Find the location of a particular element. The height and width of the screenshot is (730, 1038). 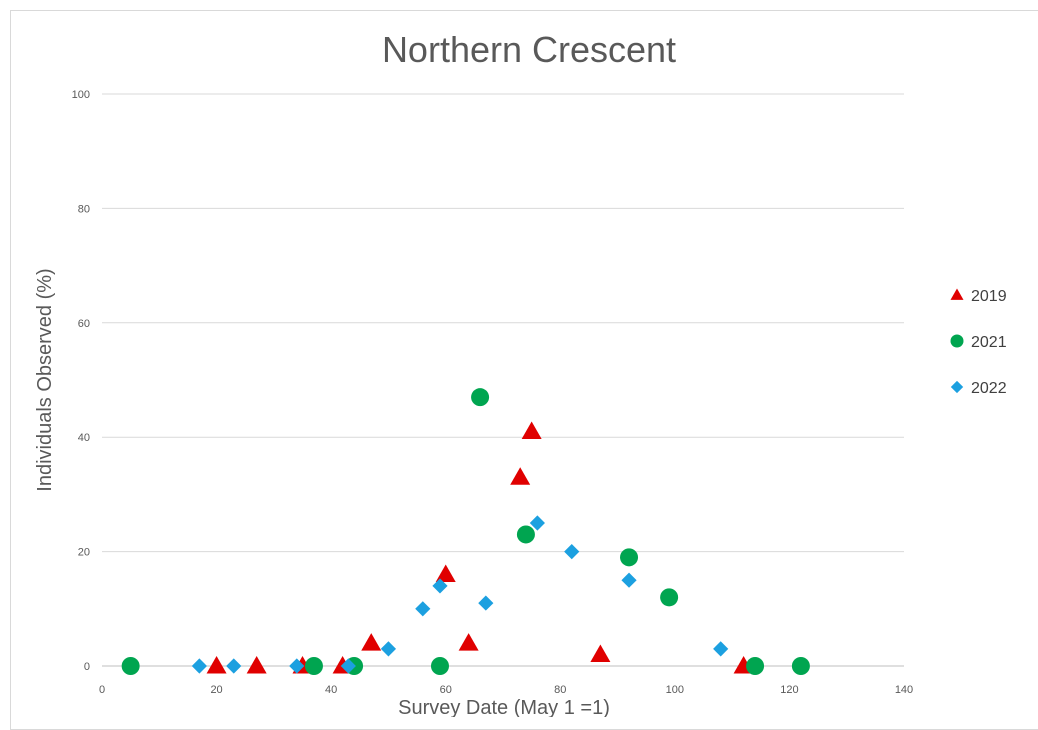

legend-label-2019: 2019 is located at coordinates (989, 296).